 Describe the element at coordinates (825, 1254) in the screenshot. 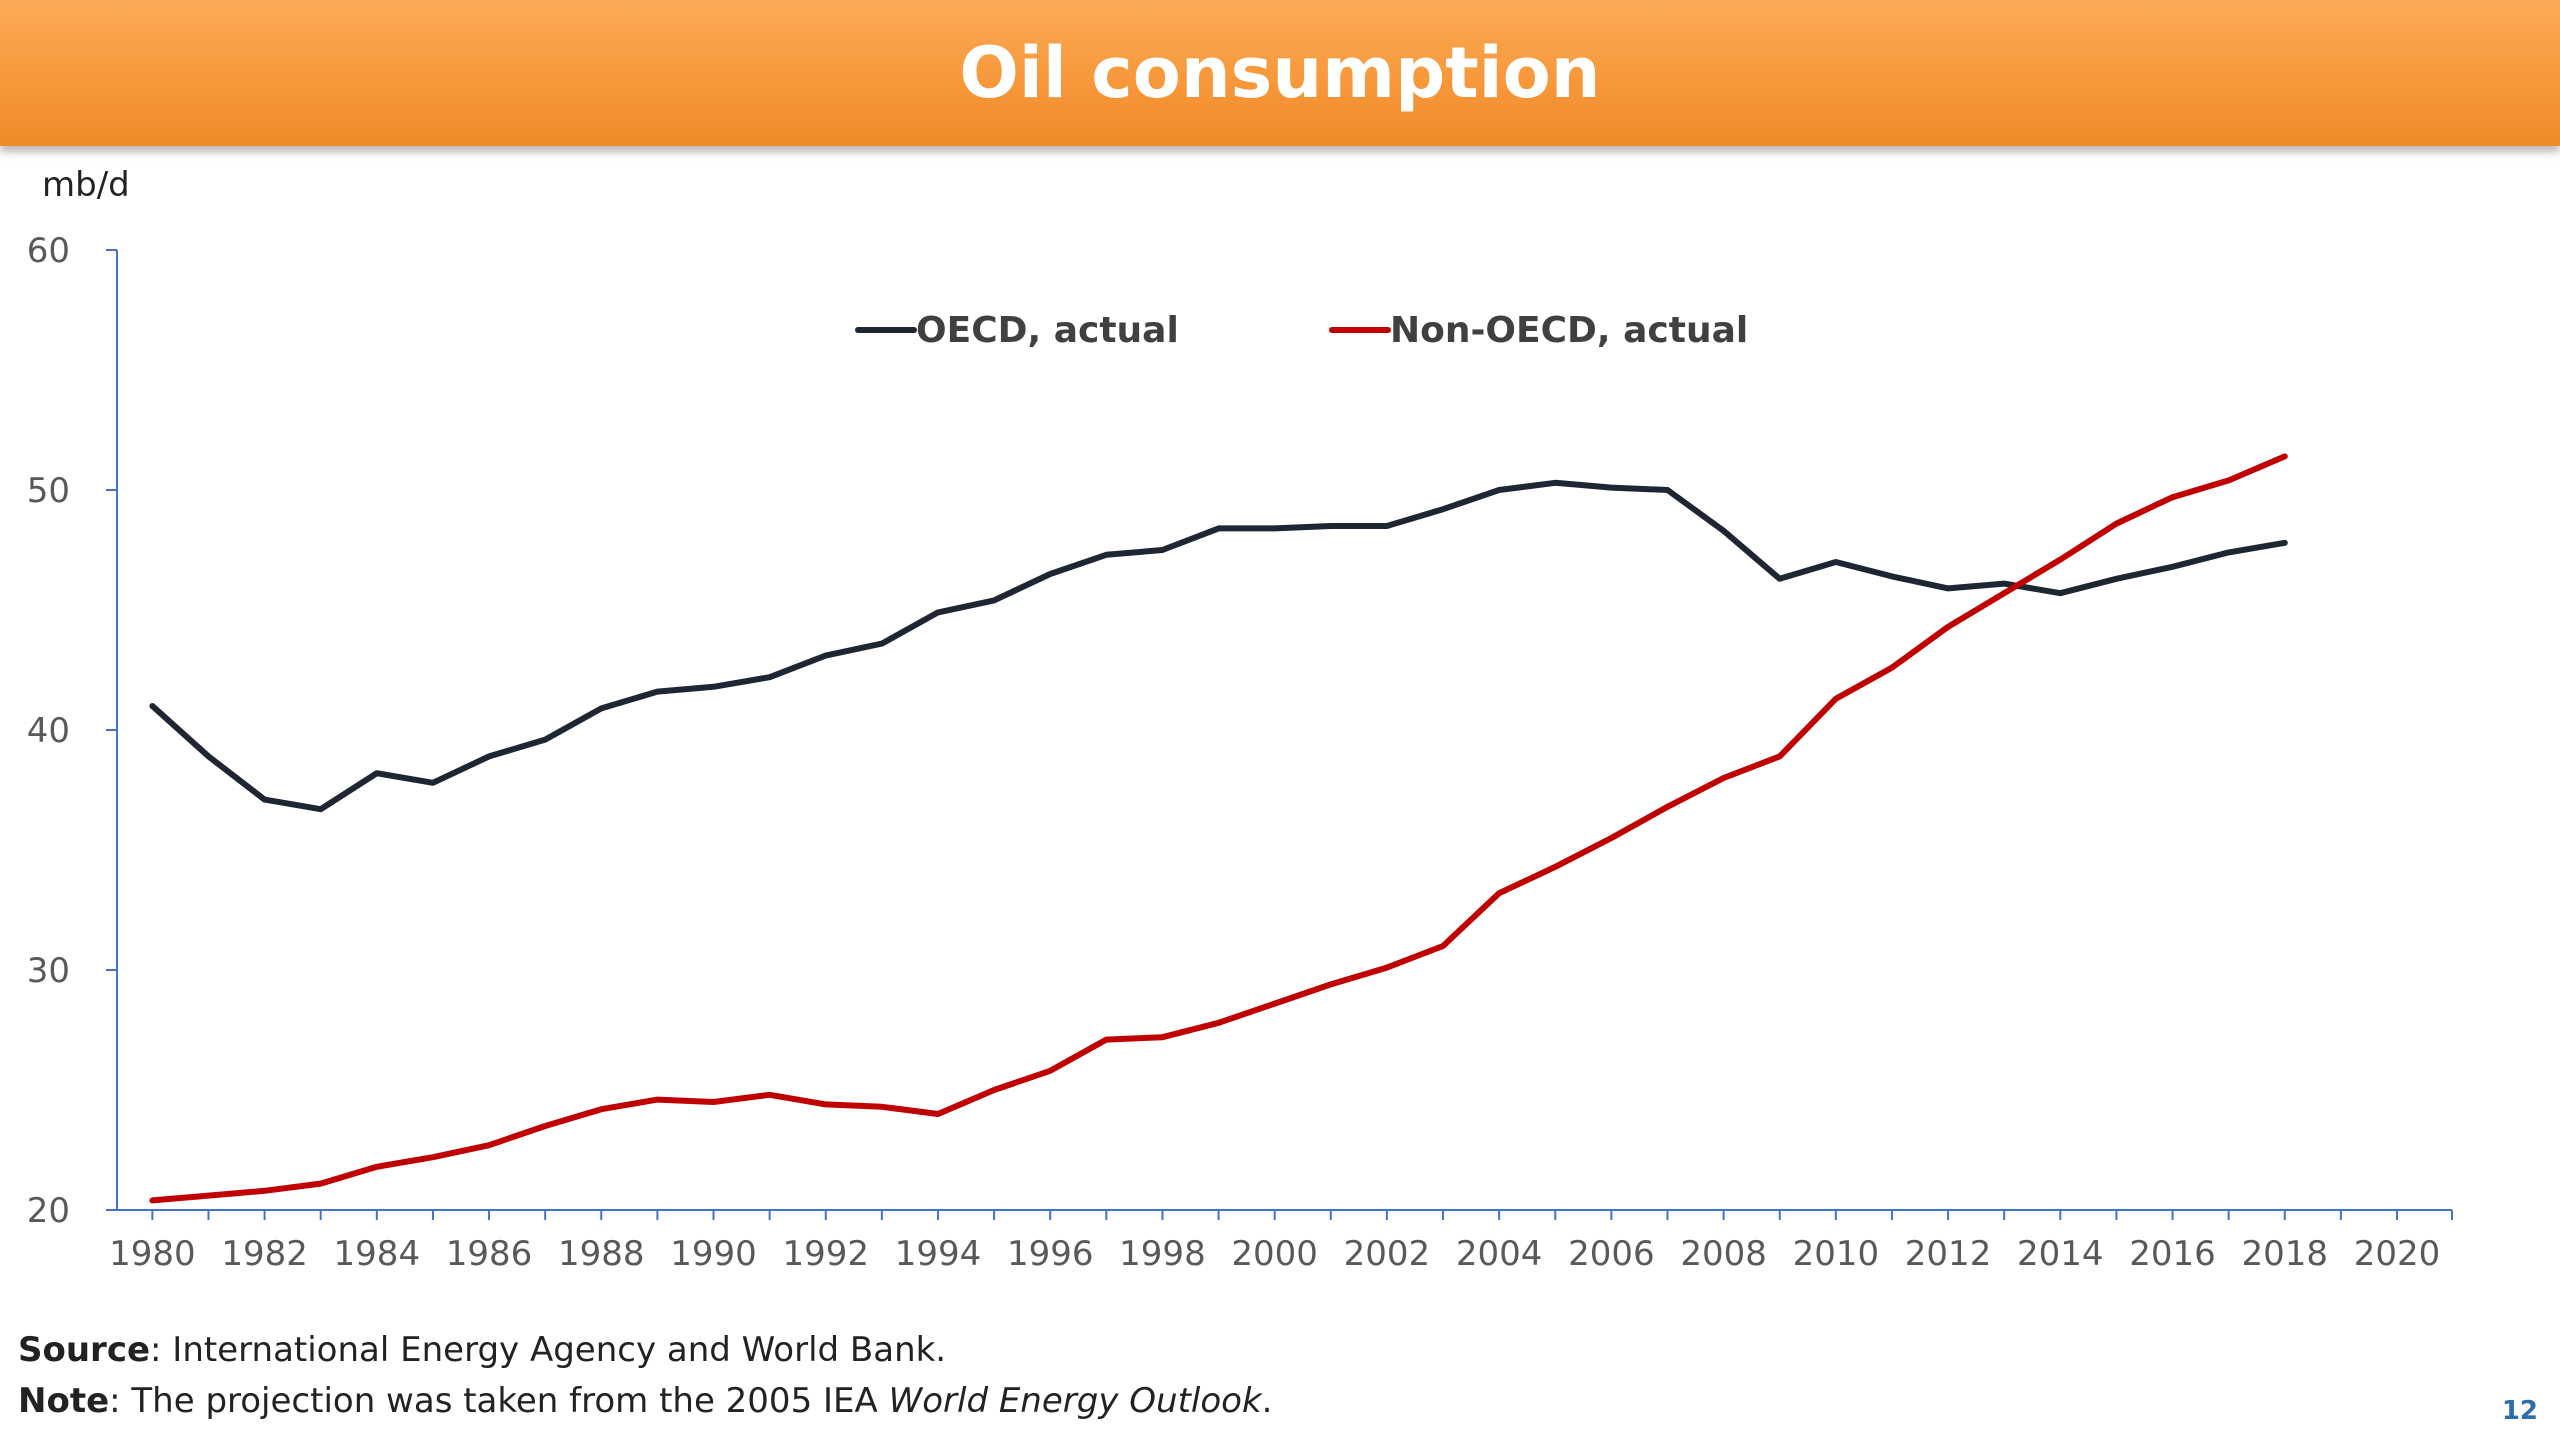

I see `x-tick-label: 1992` at that location.